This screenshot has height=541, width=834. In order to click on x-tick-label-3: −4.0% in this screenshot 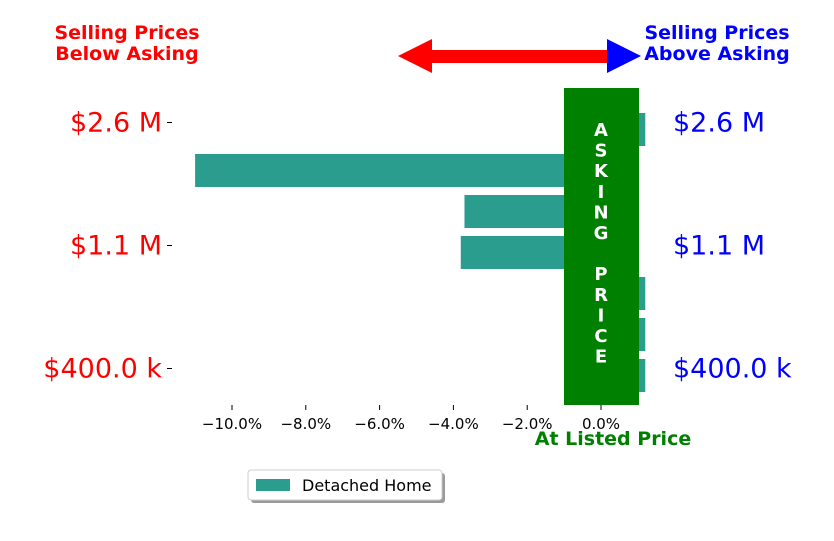, I will do `click(453, 424)`.